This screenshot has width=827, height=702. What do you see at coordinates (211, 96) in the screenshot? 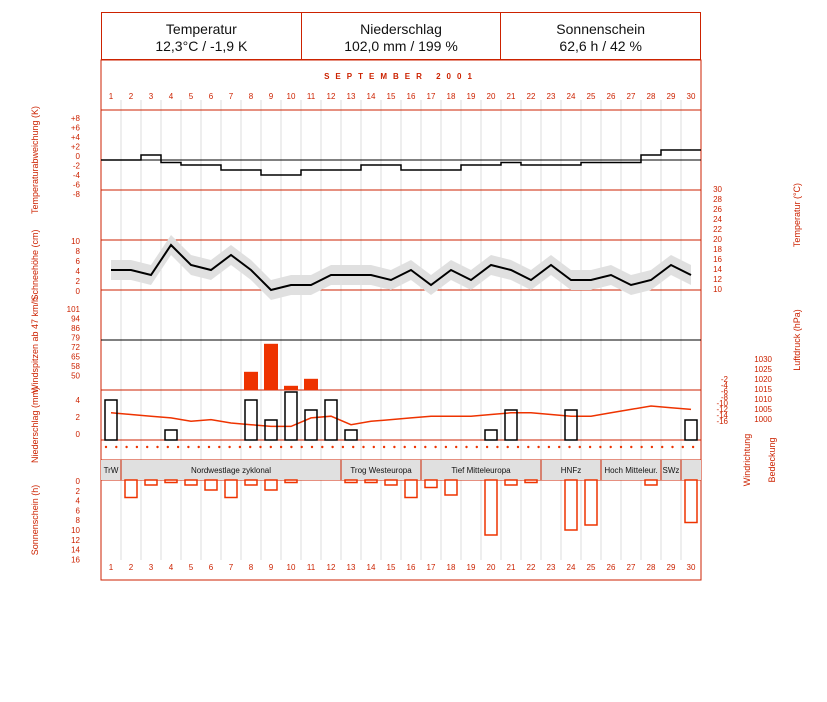
I see `day-label-top: 6` at bounding box center [211, 96].